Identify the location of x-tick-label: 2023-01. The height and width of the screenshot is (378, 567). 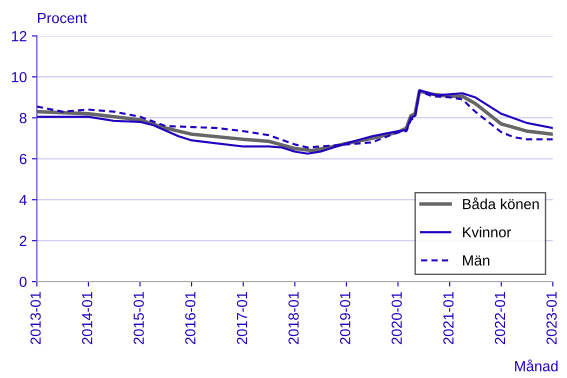
(551, 318).